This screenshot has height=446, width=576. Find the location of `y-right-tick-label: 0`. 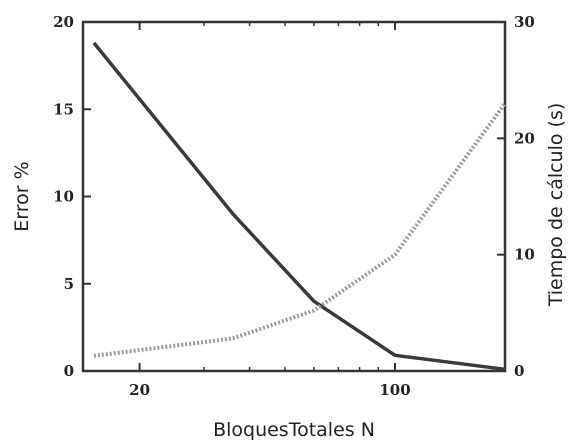

y-right-tick-label: 0 is located at coordinates (519, 371).